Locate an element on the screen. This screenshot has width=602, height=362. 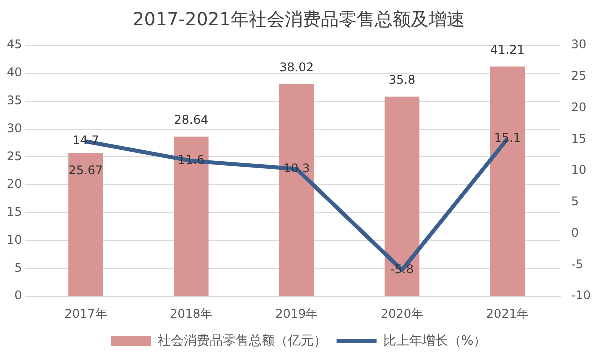
data-label: 38.02 is located at coordinates (297, 67).